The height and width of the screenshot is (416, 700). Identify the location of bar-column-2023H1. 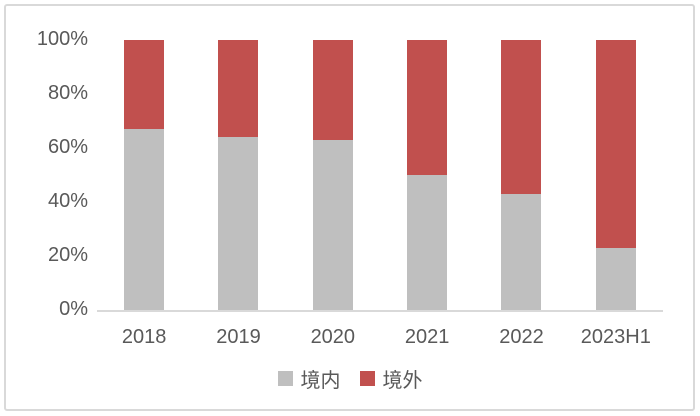
(615, 175).